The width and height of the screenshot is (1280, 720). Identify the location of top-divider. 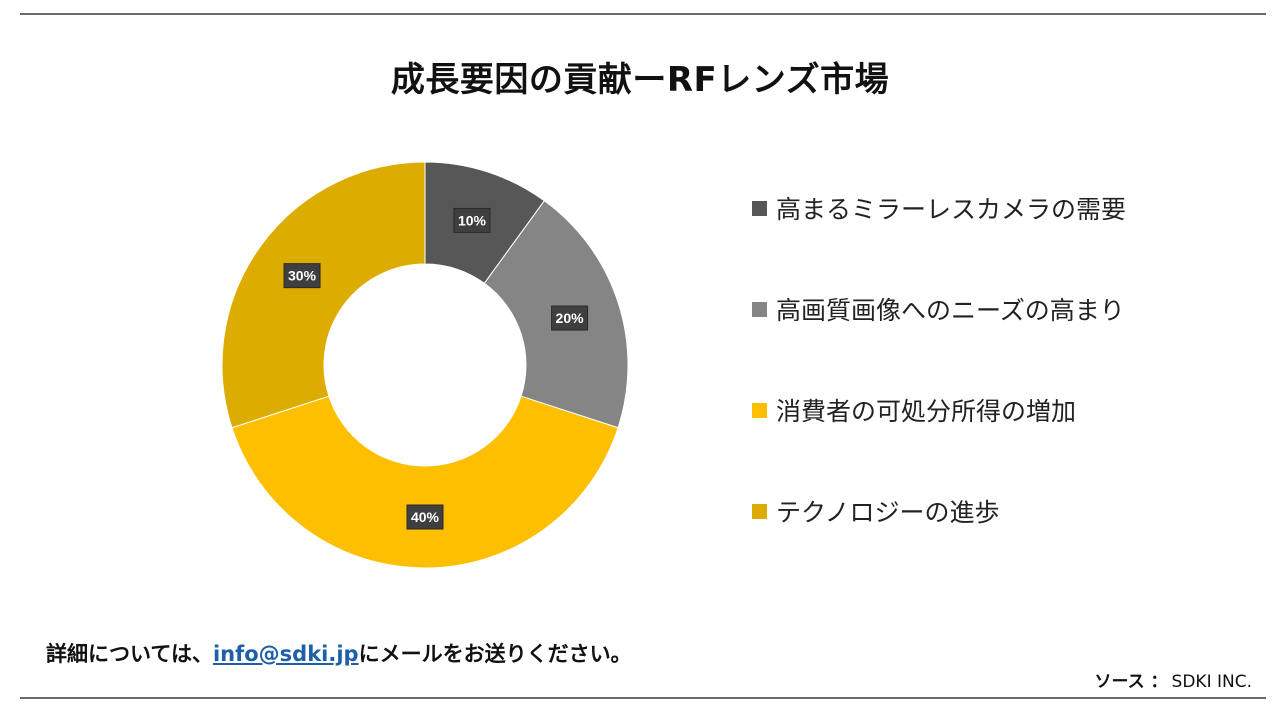
(643, 14).